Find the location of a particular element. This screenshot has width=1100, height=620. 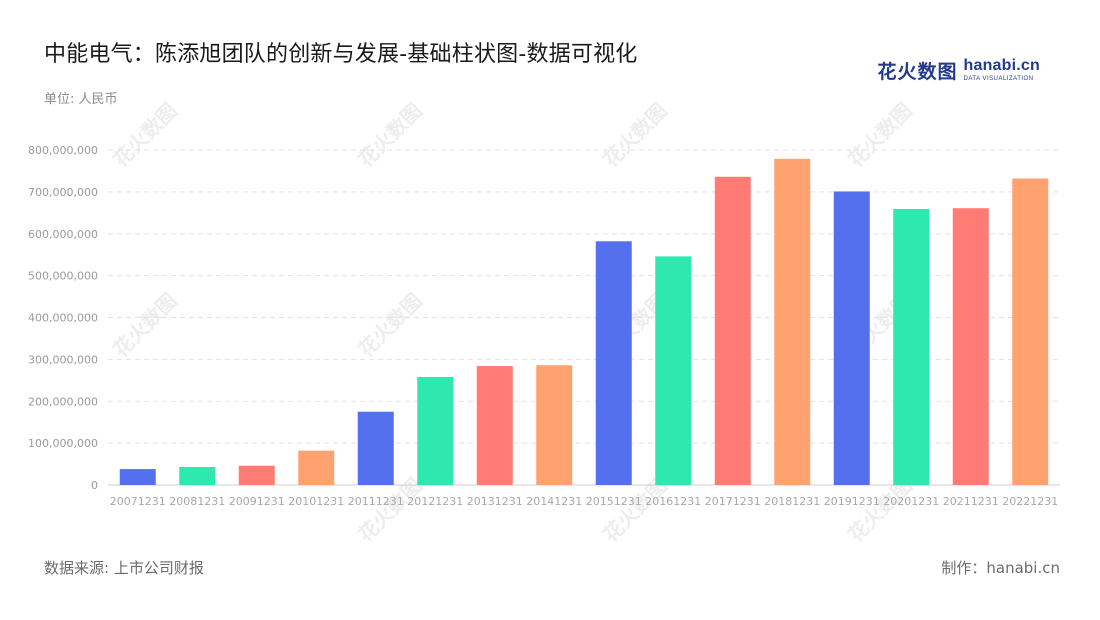

x-tick-label: 20101231 is located at coordinates (316, 501).